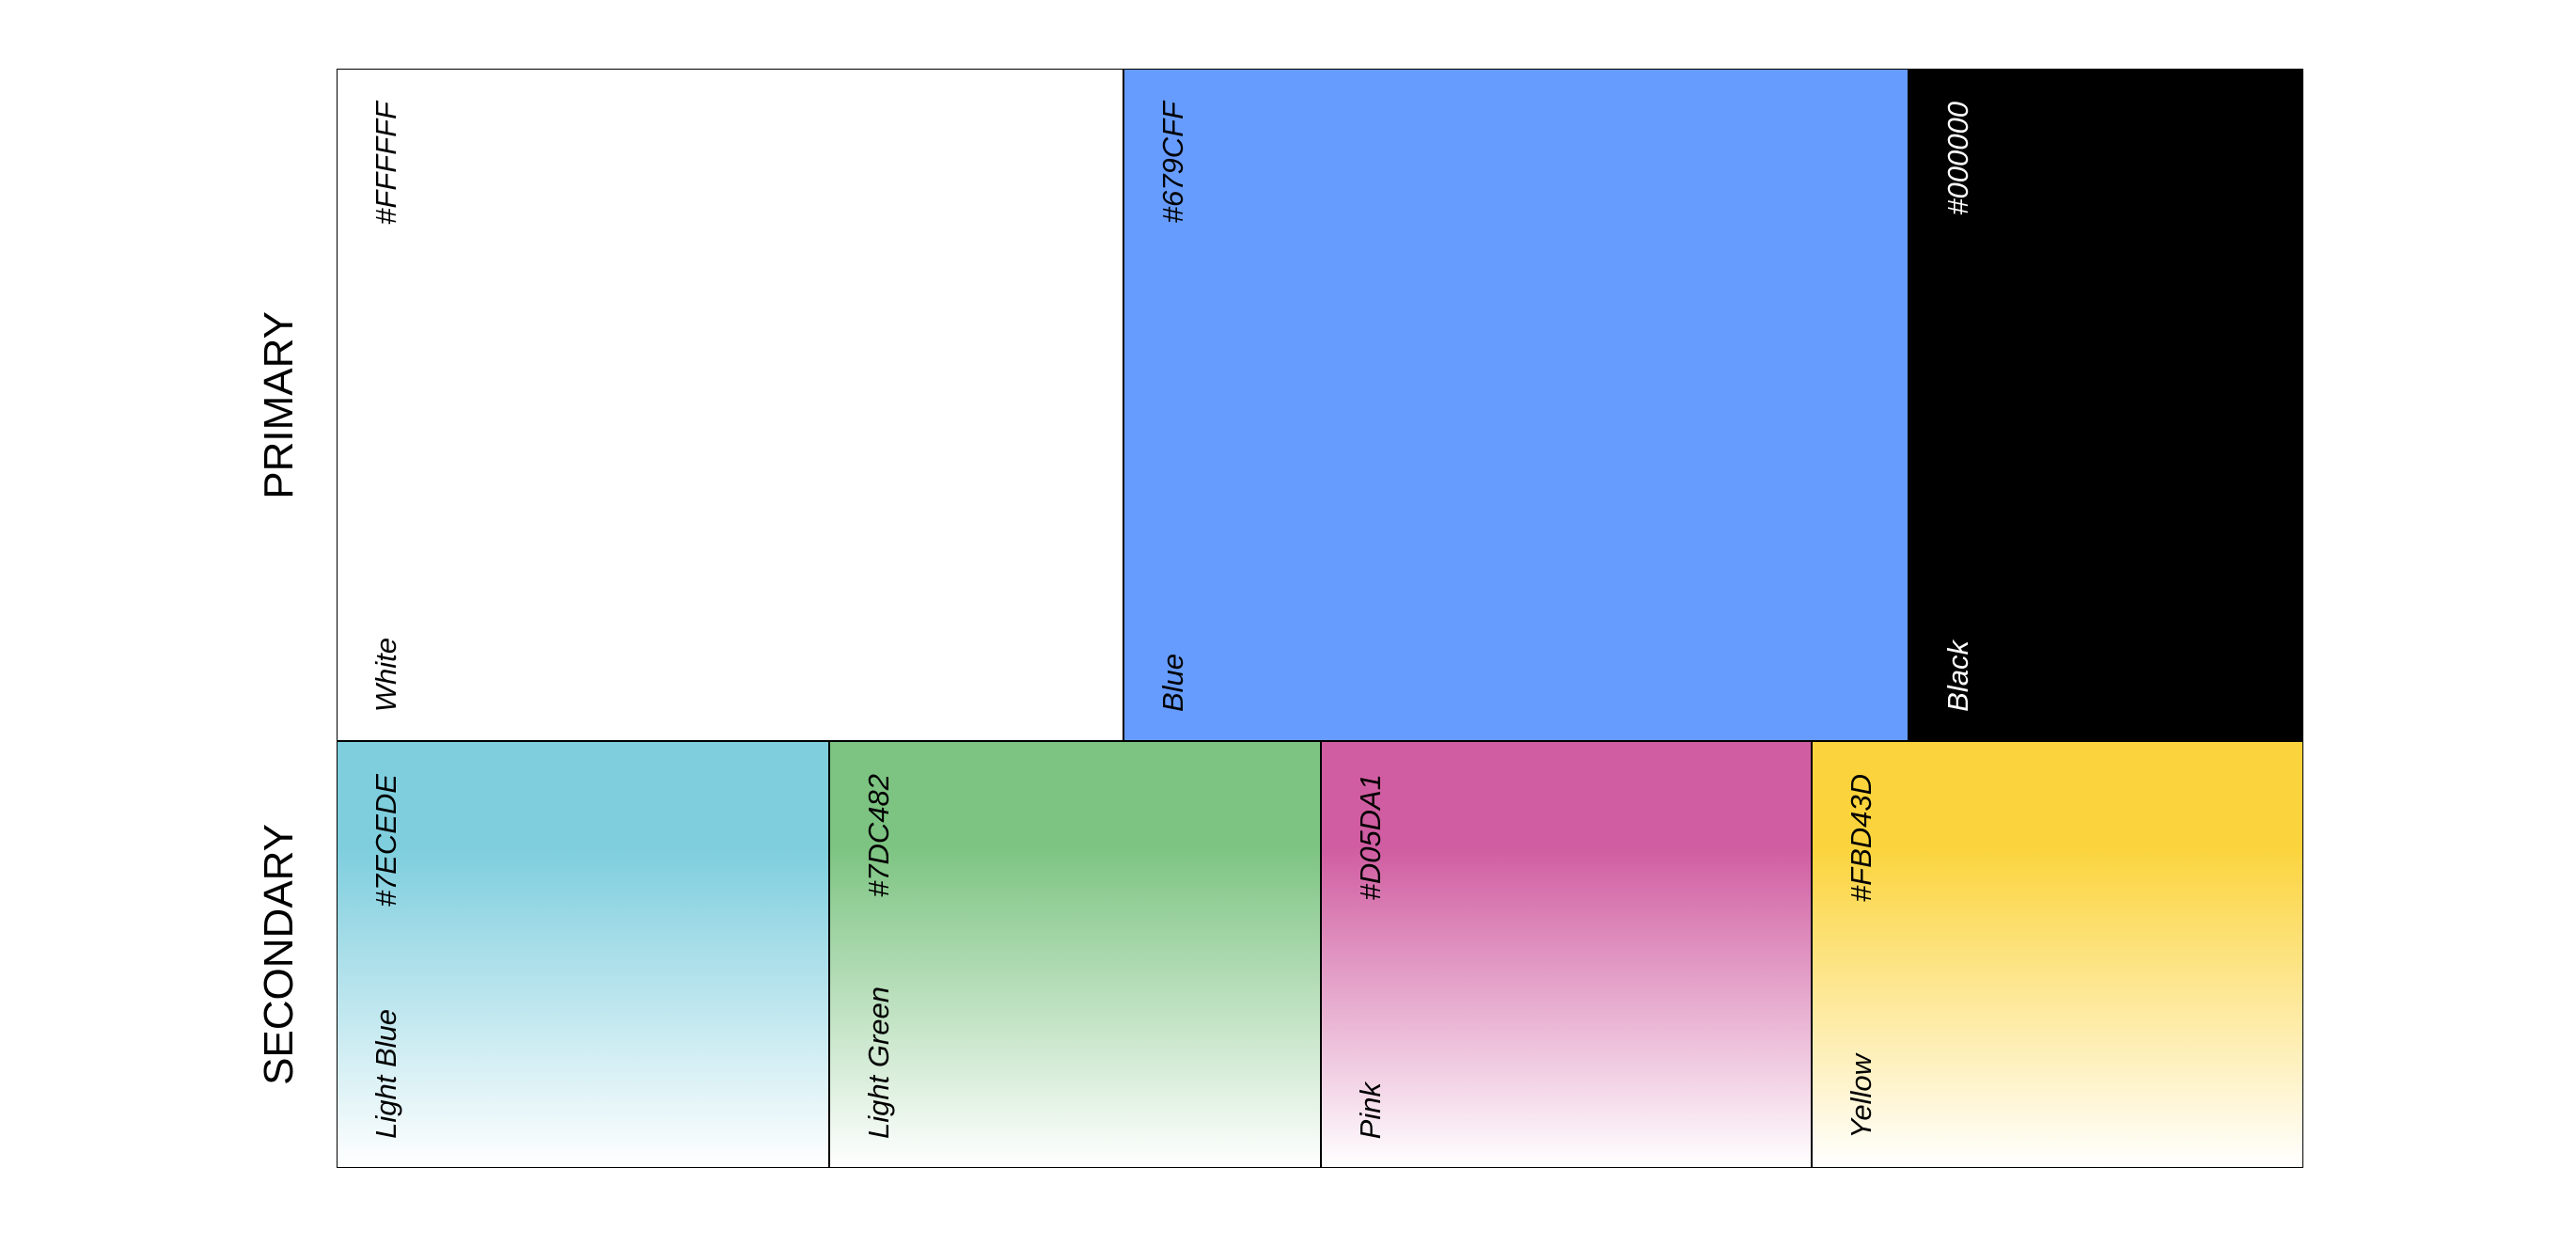 The height and width of the screenshot is (1247, 2576). I want to click on swatch-hex: #FBD43D, so click(1861, 838).